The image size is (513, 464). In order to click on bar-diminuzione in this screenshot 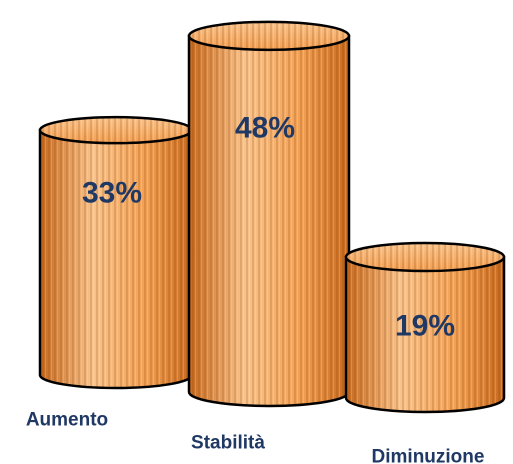, I will do `click(425, 327)`.